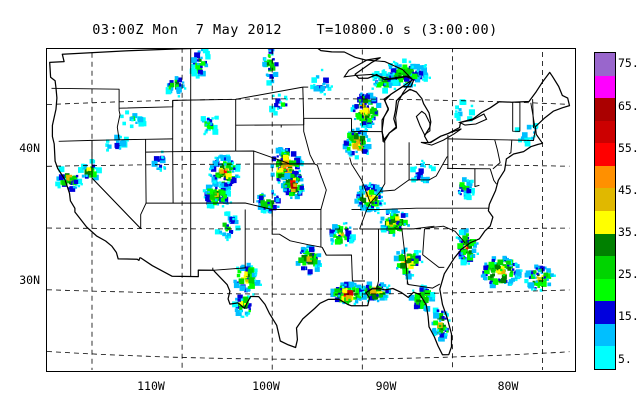 The image size is (640, 400). Describe the element at coordinates (29, 279) in the screenshot. I see `latitude-label: 30N` at that location.